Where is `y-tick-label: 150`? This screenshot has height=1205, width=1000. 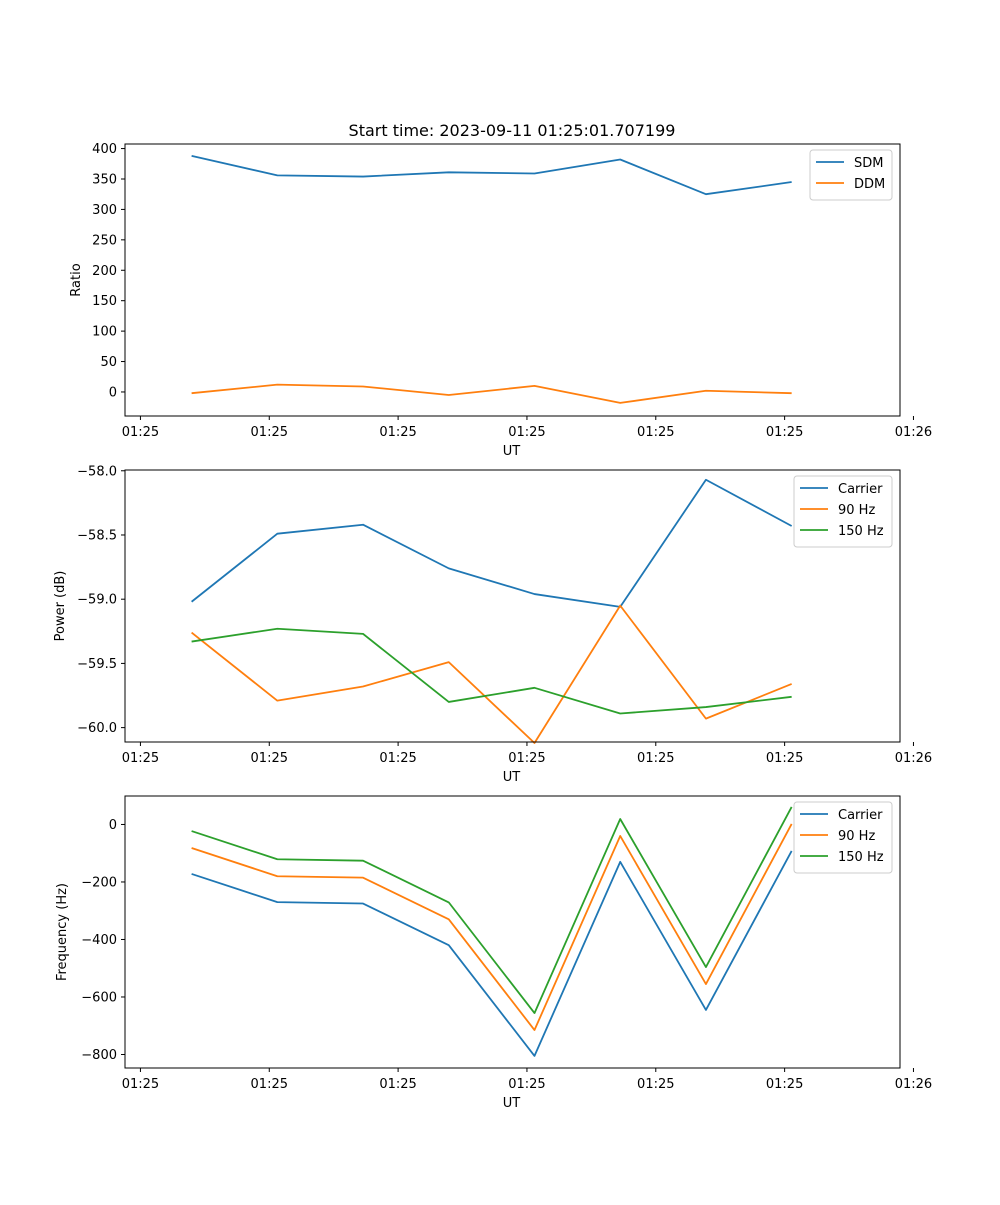 y-tick-label: 150 is located at coordinates (104, 301).